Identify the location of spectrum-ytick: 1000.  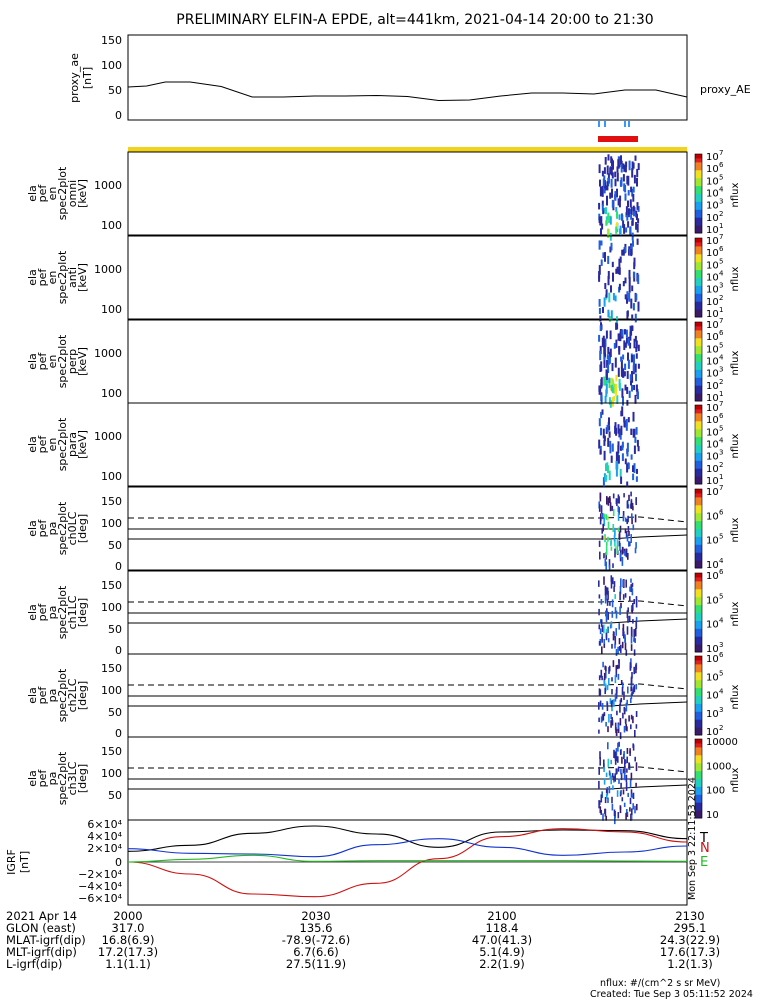
(108, 436).